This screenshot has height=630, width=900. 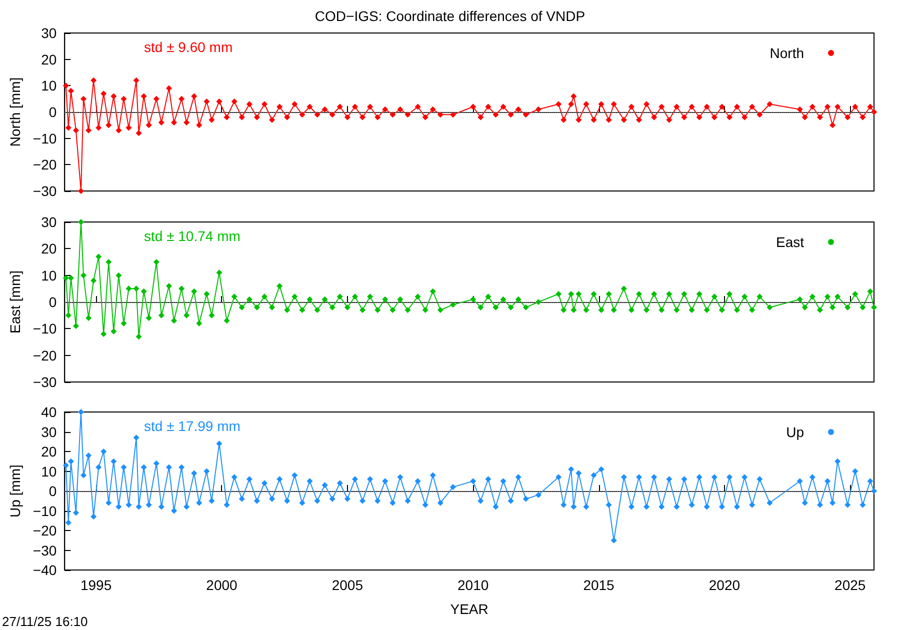 What do you see at coordinates (790, 242) in the screenshot?
I see `legend-label: East` at bounding box center [790, 242].